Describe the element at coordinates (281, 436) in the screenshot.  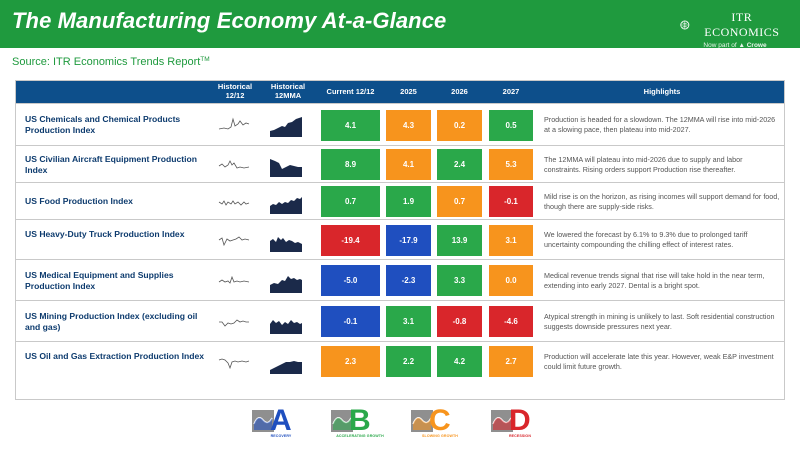
I see `legend-label: RECOVERY` at that location.